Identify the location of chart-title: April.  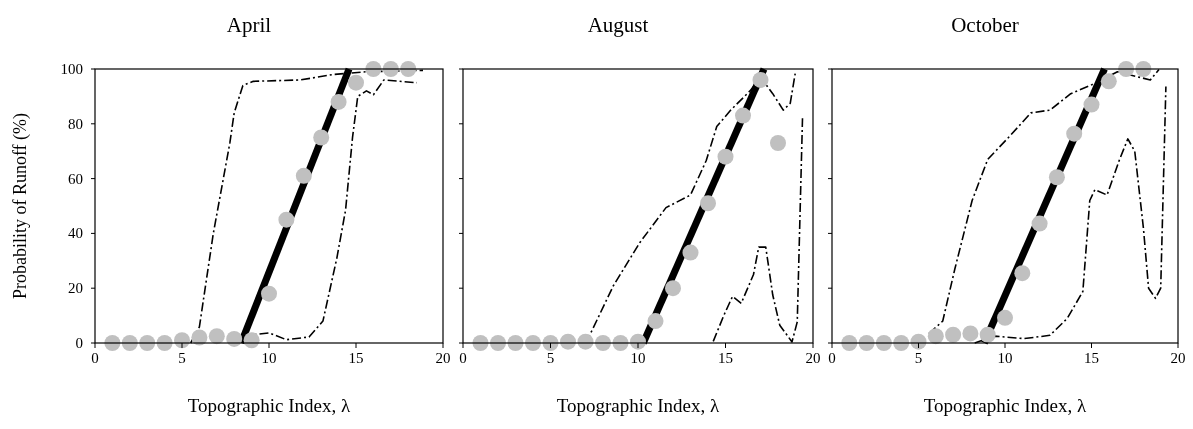
(249, 25).